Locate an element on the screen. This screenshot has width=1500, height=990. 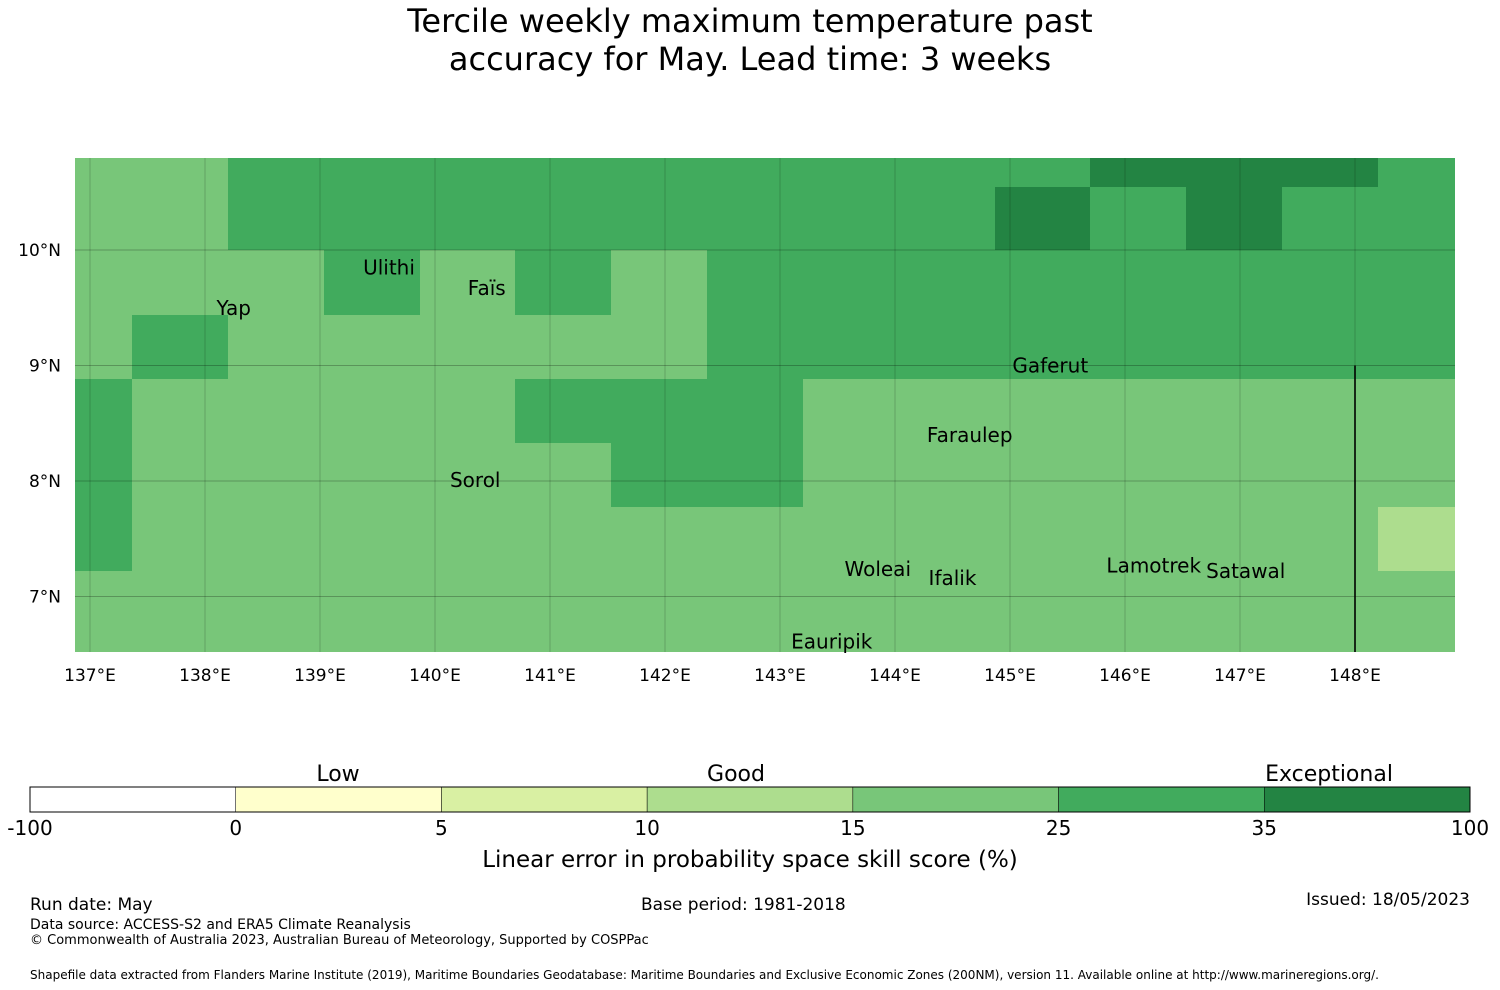
colorbar-frame is located at coordinates (750, 799).